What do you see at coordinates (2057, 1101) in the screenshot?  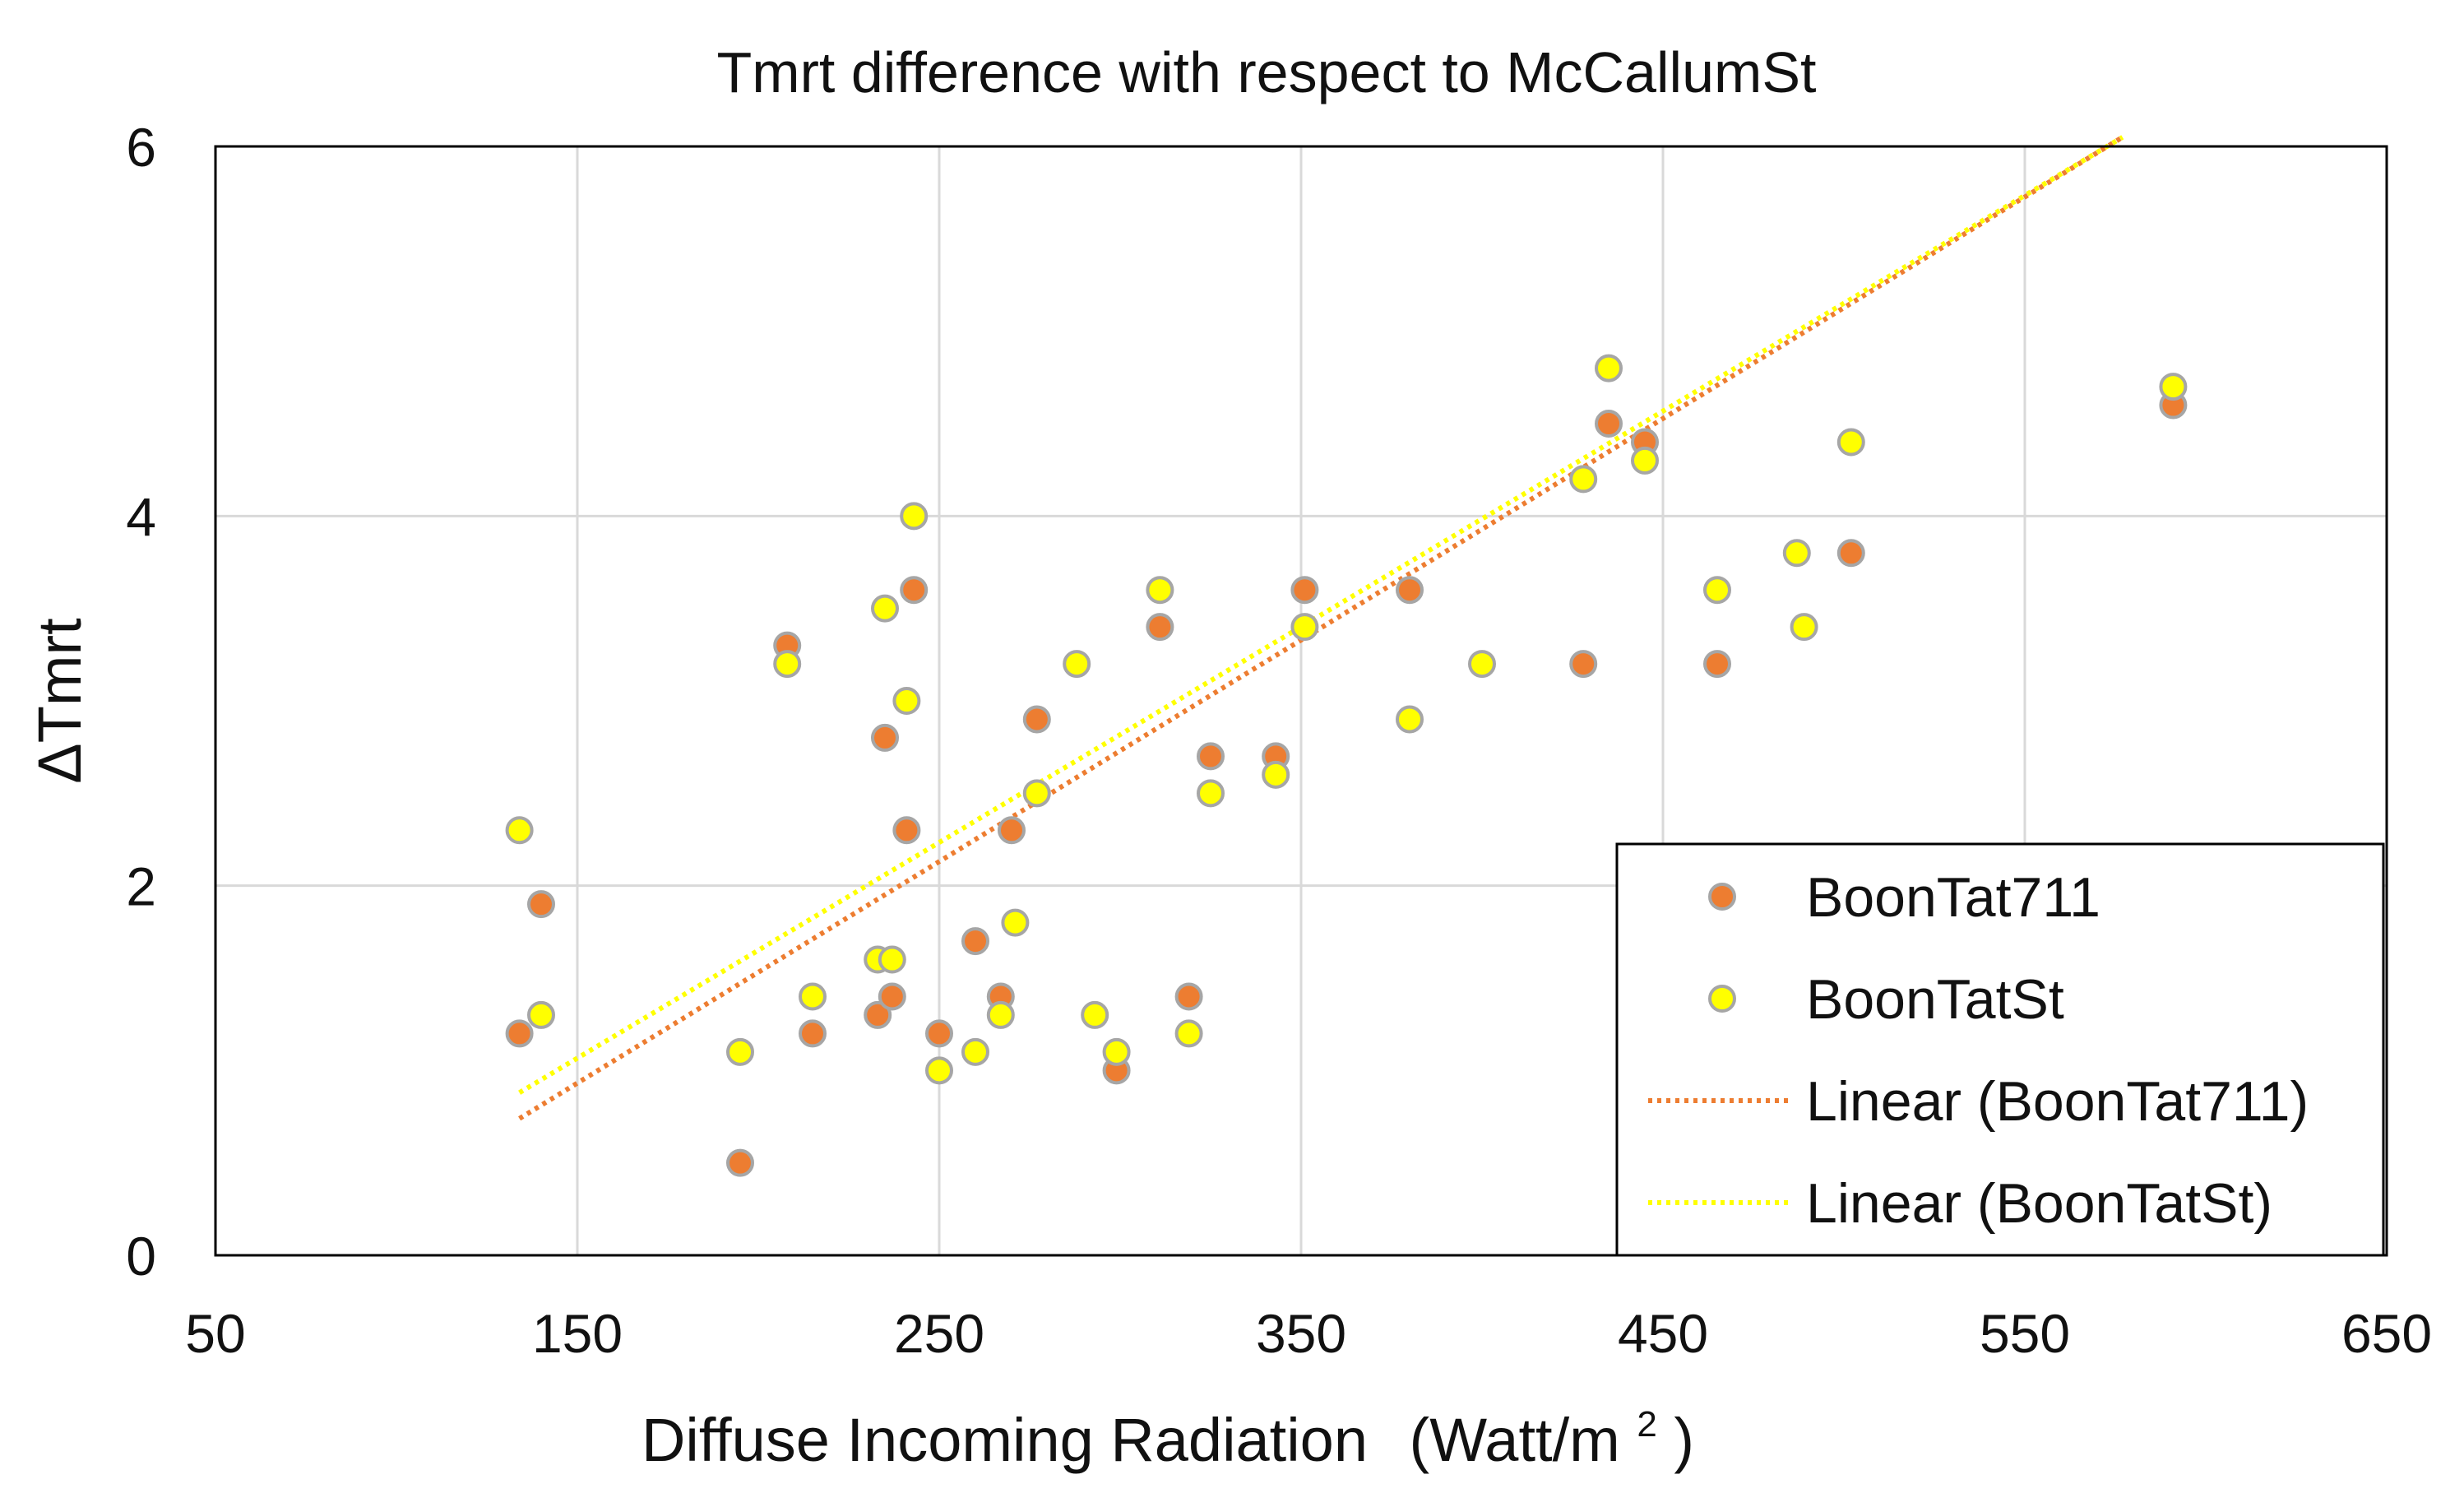 I see `legend-label-linear-boontat711: Linear (BoonTat711)` at bounding box center [2057, 1101].